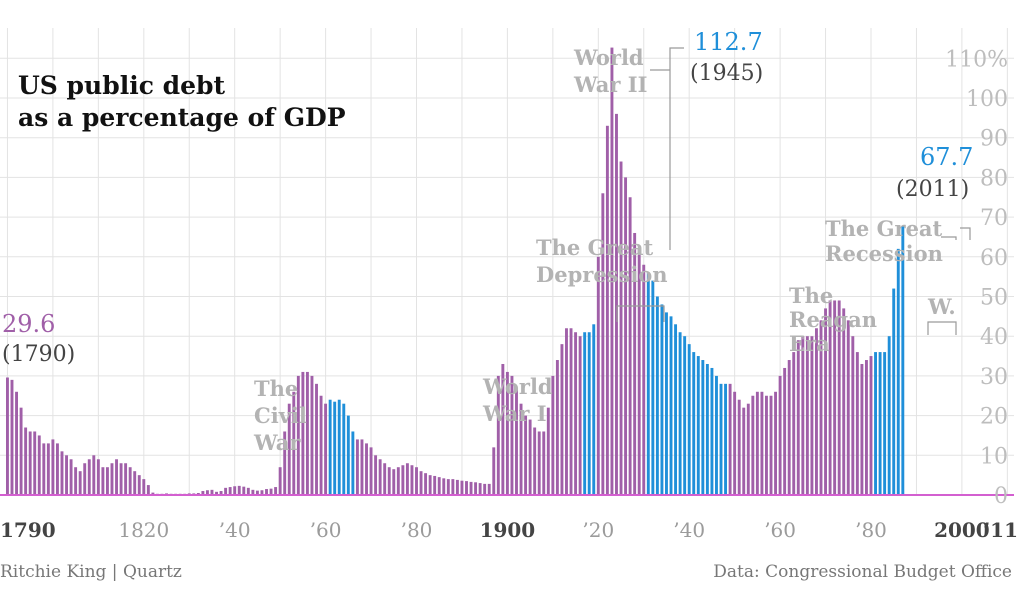 The image size is (1024, 590). I want to click on bar-1968, so click(816, 411).